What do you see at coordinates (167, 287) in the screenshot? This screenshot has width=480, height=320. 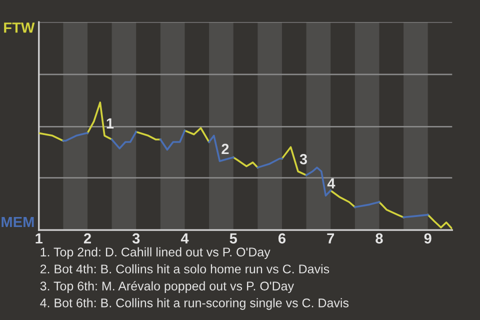 I see `text: 3. Top 6th: M. Arévalo popped out vs P. O'Day` at bounding box center [167, 287].